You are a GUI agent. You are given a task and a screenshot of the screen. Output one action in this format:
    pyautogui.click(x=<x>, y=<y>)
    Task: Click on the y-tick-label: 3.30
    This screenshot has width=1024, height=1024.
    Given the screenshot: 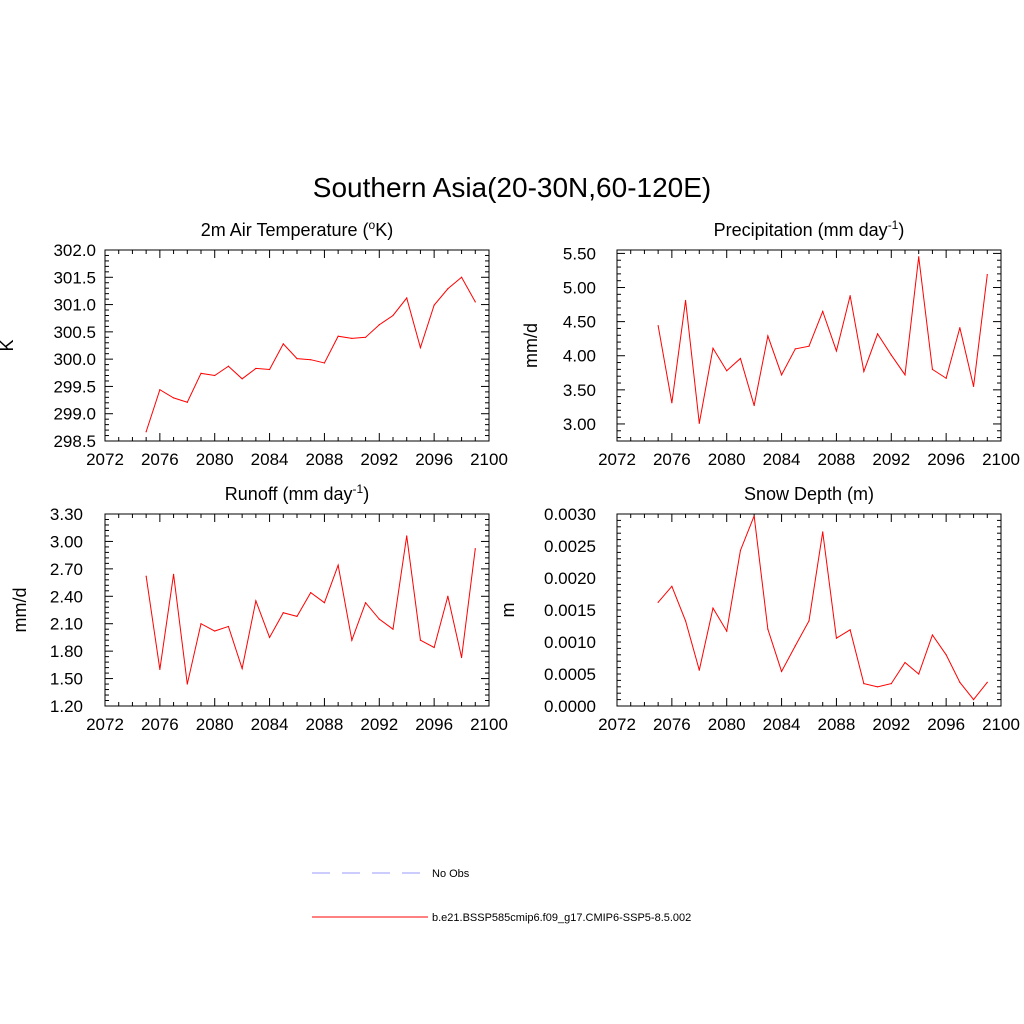 What is the action you would take?
    pyautogui.click(x=66, y=514)
    